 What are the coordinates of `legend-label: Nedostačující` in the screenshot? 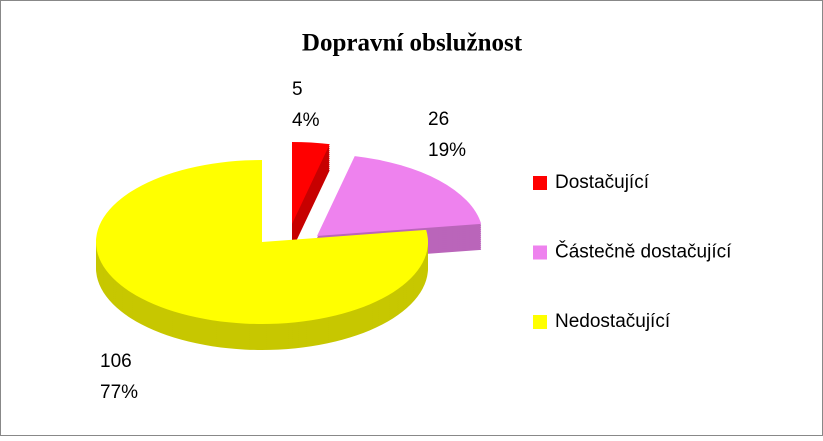 It's located at (613, 321).